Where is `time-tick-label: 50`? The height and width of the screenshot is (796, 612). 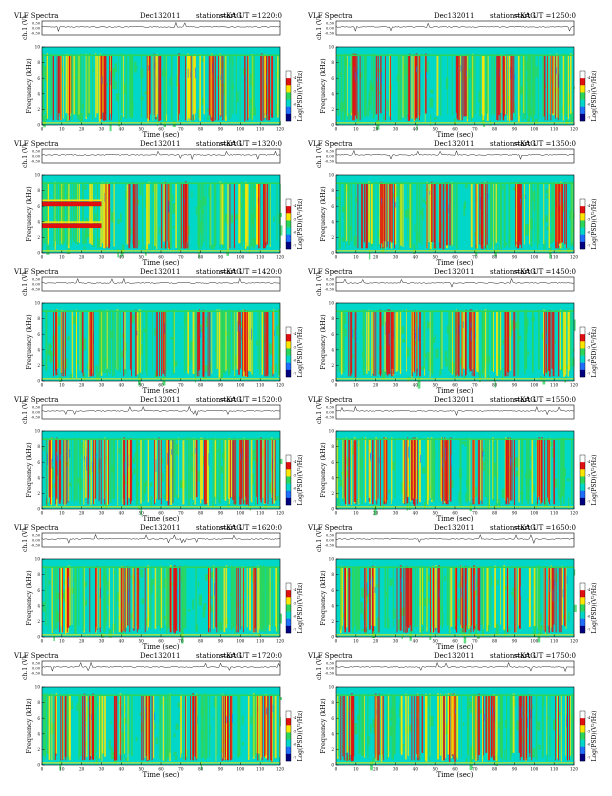 time-tick-label: 50 is located at coordinates (141, 641).